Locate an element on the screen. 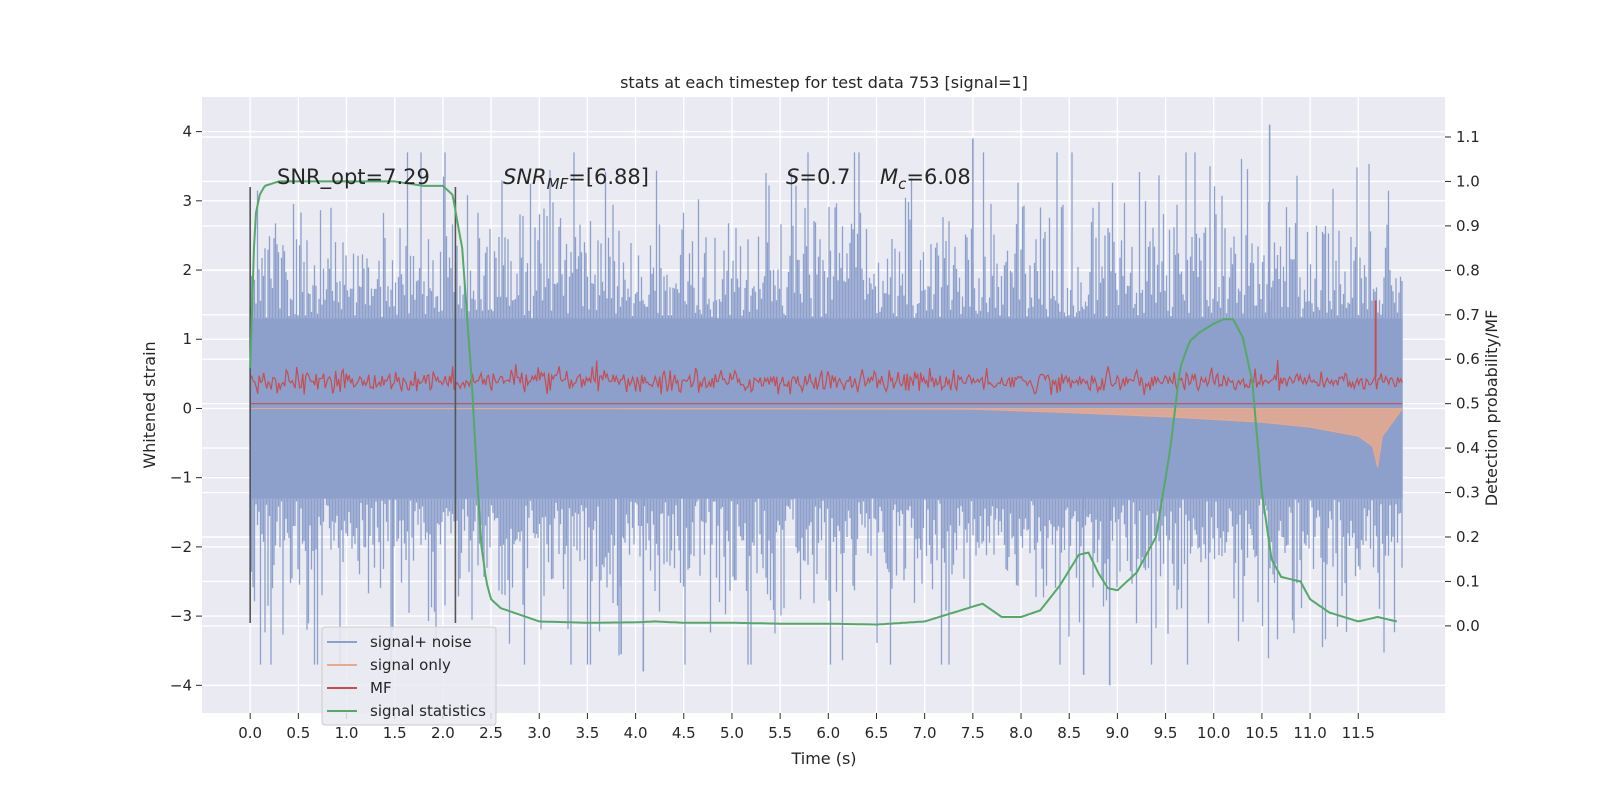 The image size is (1600, 800). x-tick-label: 11.0 is located at coordinates (1309, 733).